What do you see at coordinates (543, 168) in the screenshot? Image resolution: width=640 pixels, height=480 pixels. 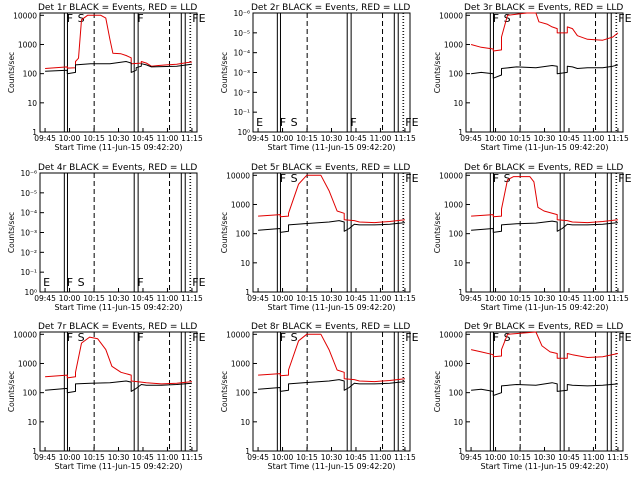 I see `panel-title: Det 6r BLACK = Events, RED = LLD` at bounding box center [543, 168].